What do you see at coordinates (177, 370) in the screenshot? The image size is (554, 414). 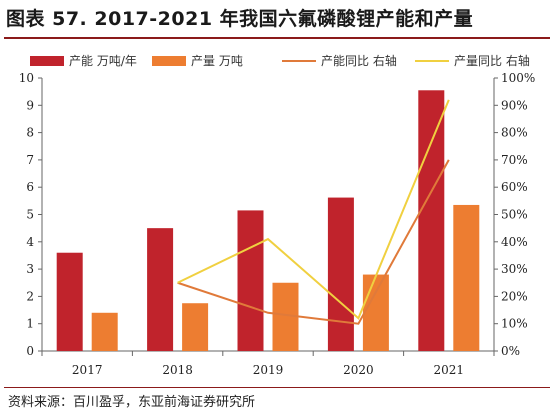 I see `x-tick-label: 2018` at bounding box center [177, 370].